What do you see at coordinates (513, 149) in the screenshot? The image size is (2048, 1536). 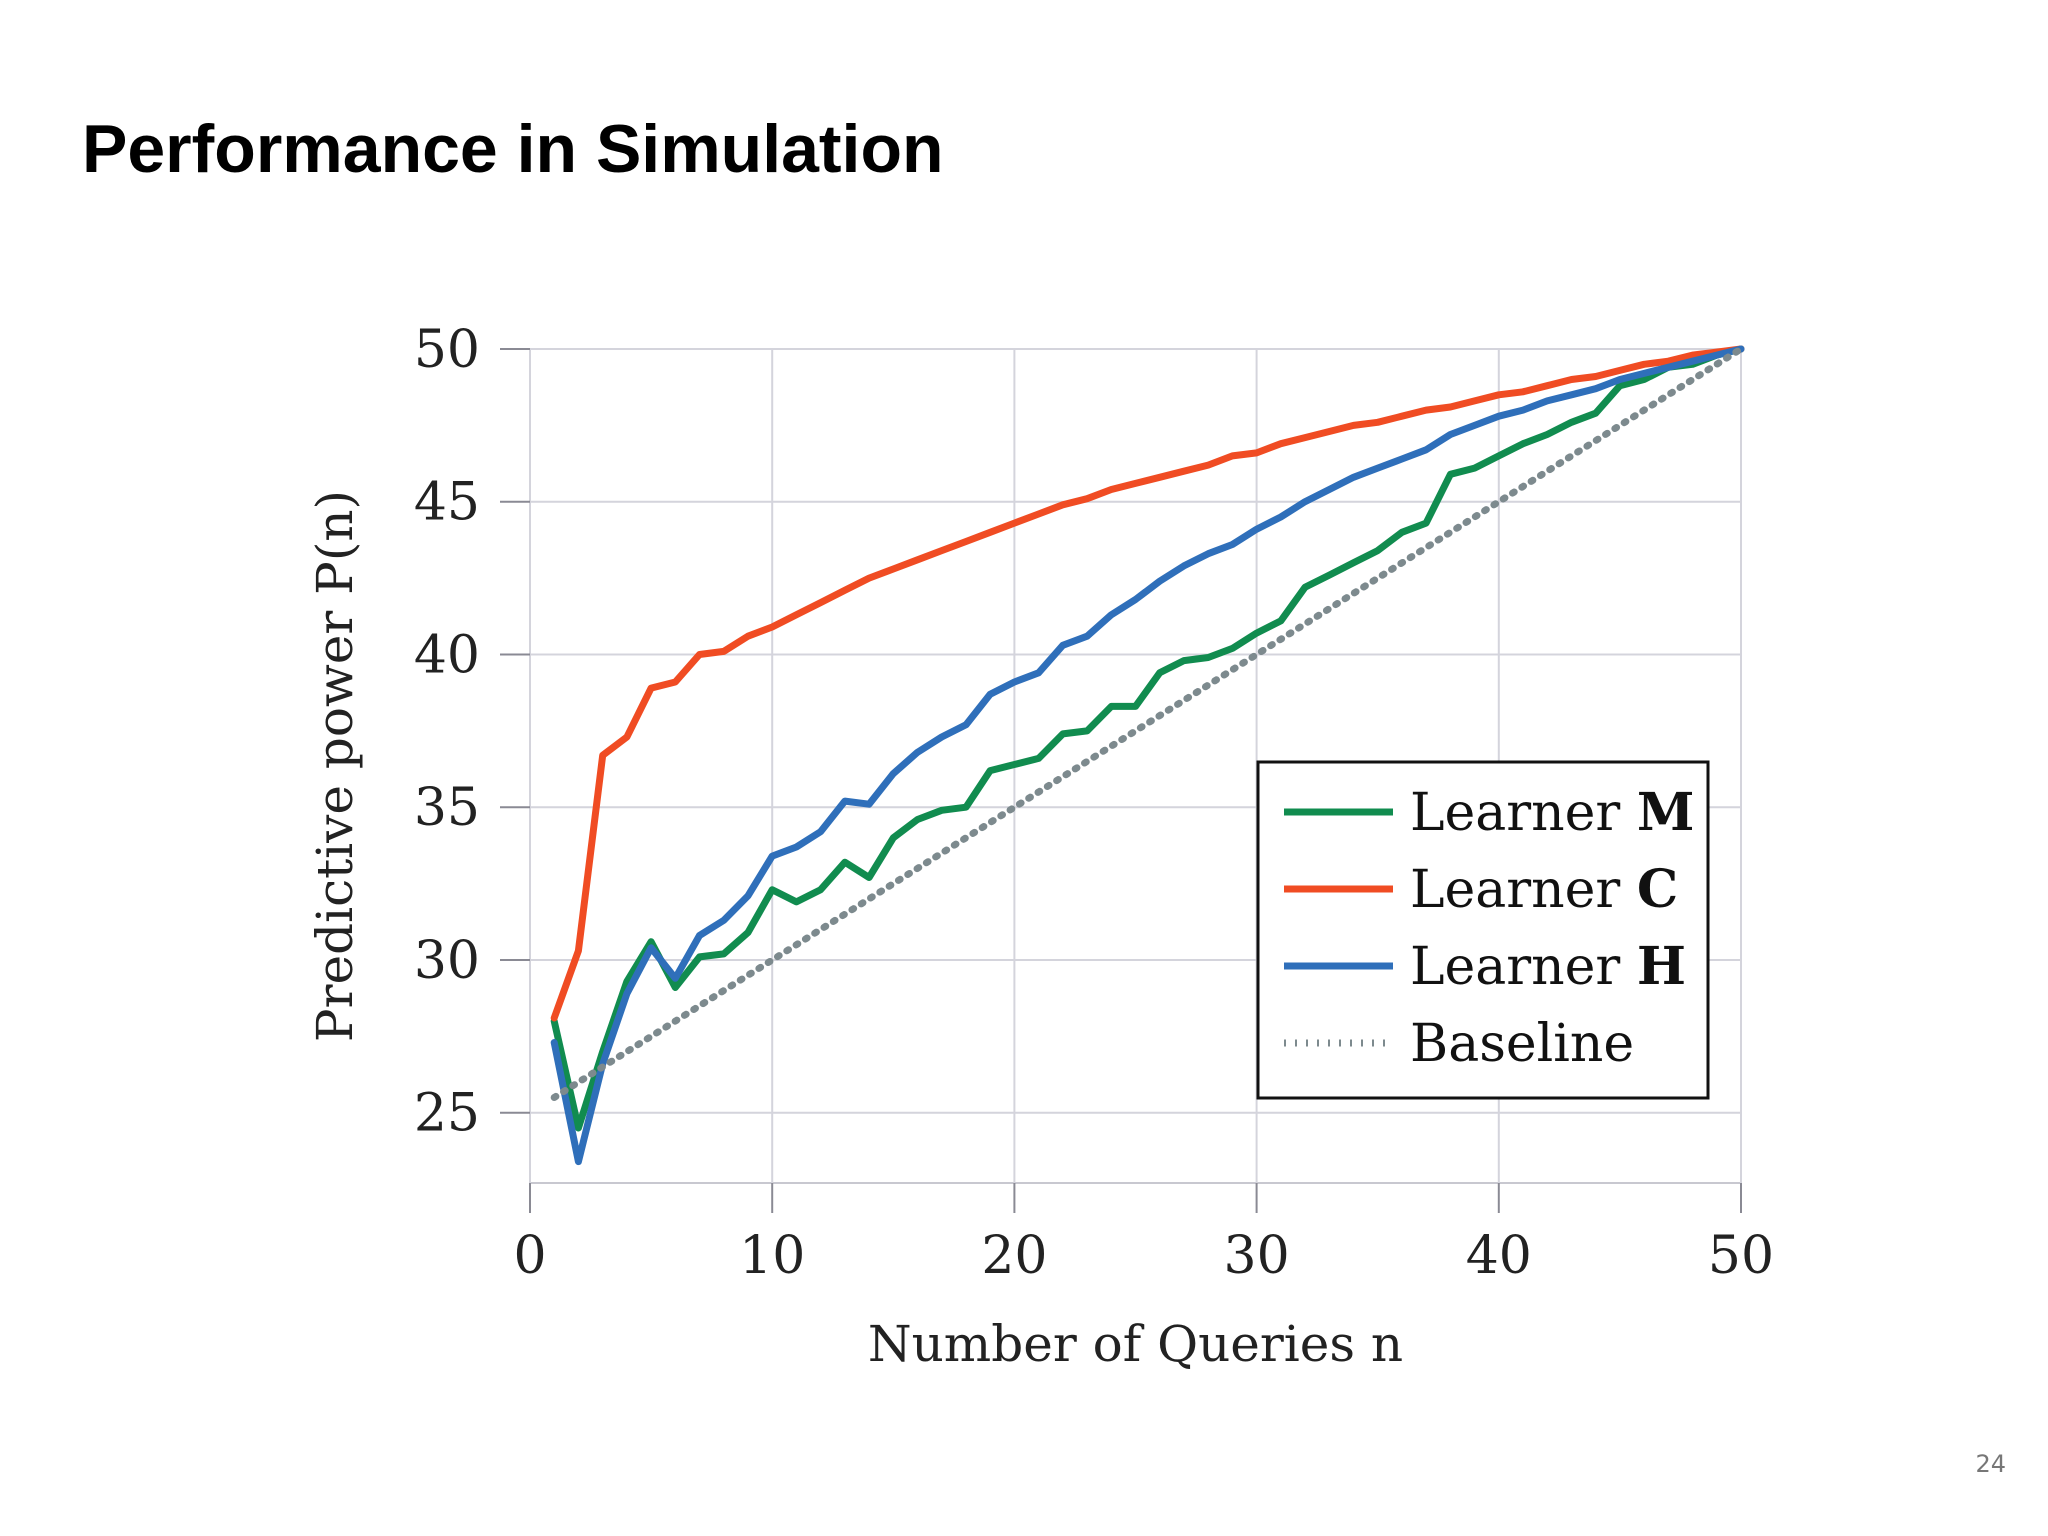 I see `slide-title: Performance in Simulation` at bounding box center [513, 149].